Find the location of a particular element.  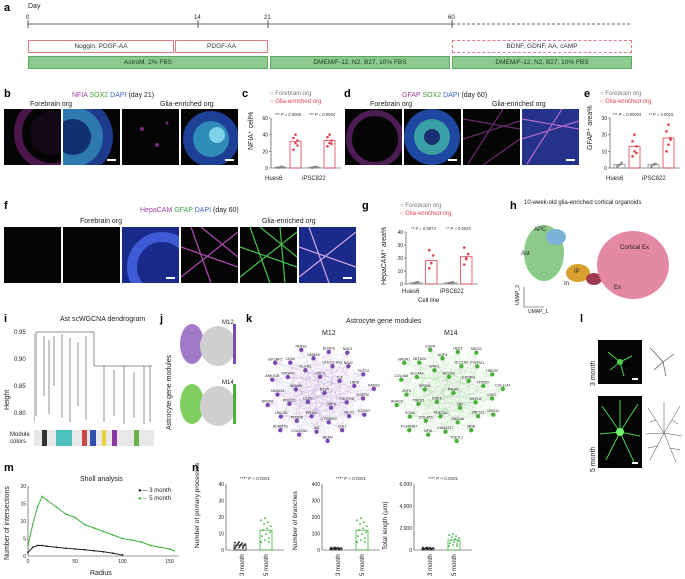

gene-label: MEIS2 is located at coordinates (476, 349).